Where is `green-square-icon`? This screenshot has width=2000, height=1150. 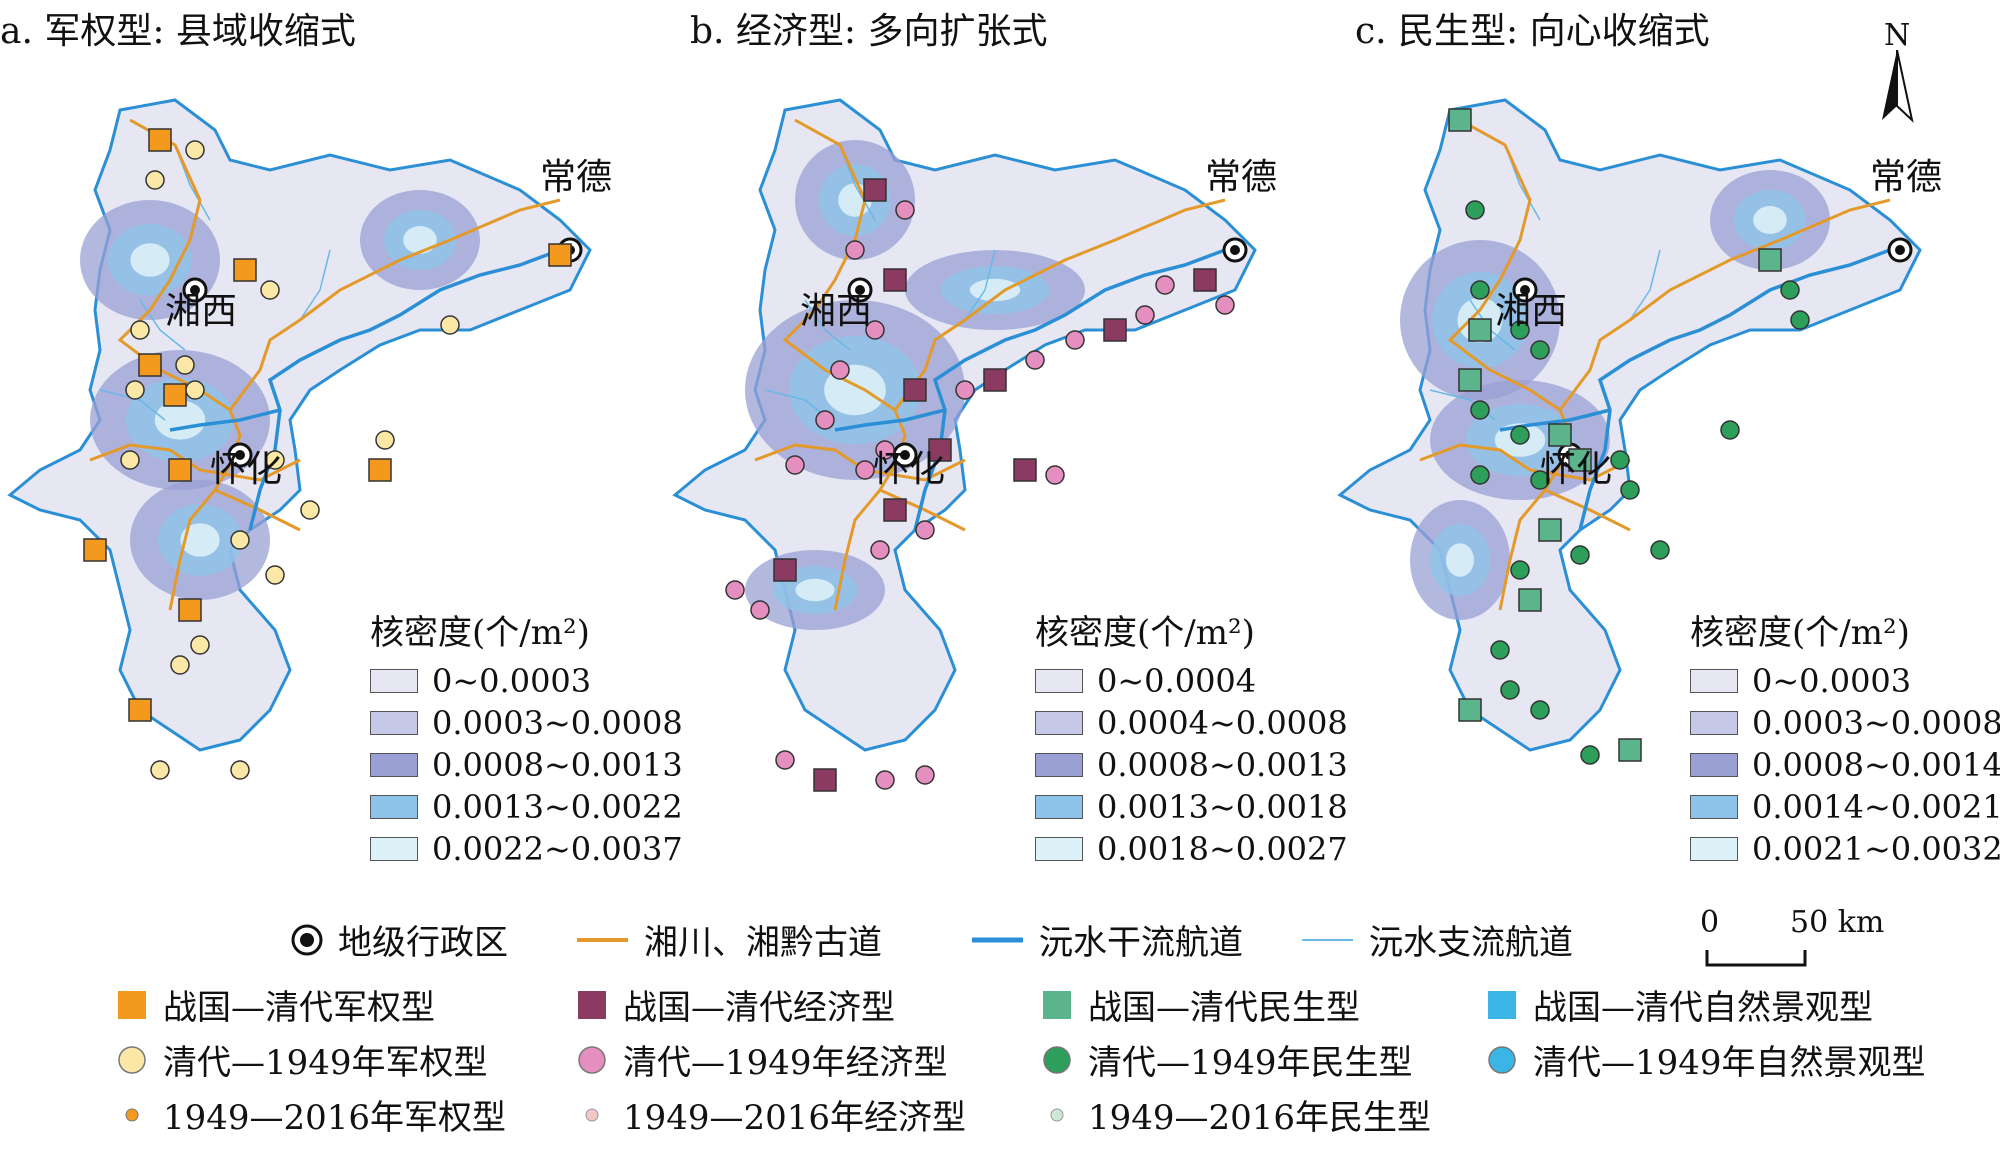 green-square-icon is located at coordinates (1057, 1004).